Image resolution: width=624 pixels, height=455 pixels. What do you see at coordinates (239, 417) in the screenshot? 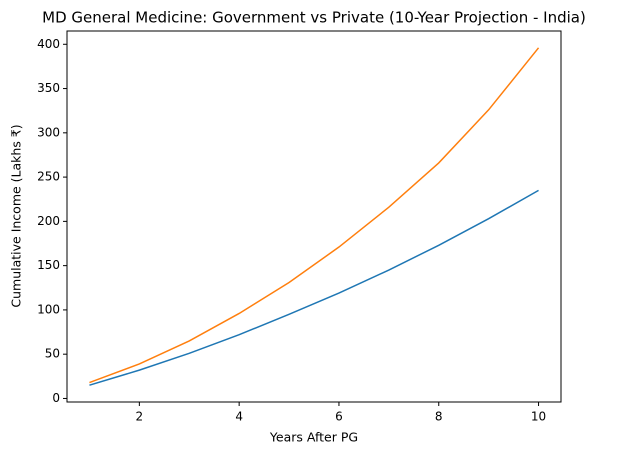
I see `x-tick-label: 4` at bounding box center [239, 417].